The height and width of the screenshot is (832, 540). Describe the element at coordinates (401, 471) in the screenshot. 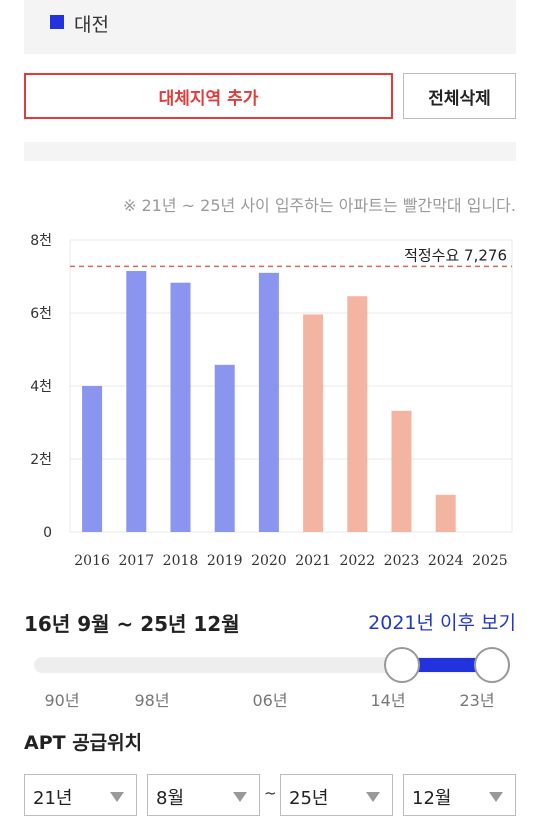

I see `bar-2023` at that location.